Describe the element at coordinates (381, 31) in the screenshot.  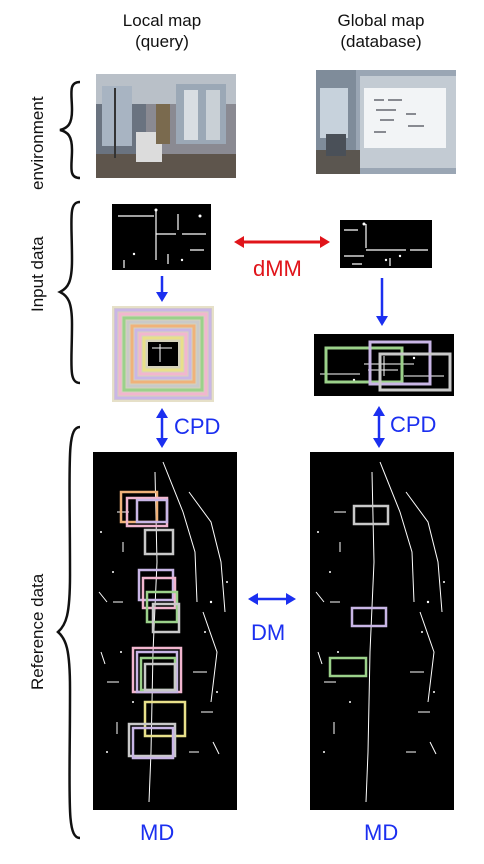
I see `global-map-title: Global map (database)` at that location.